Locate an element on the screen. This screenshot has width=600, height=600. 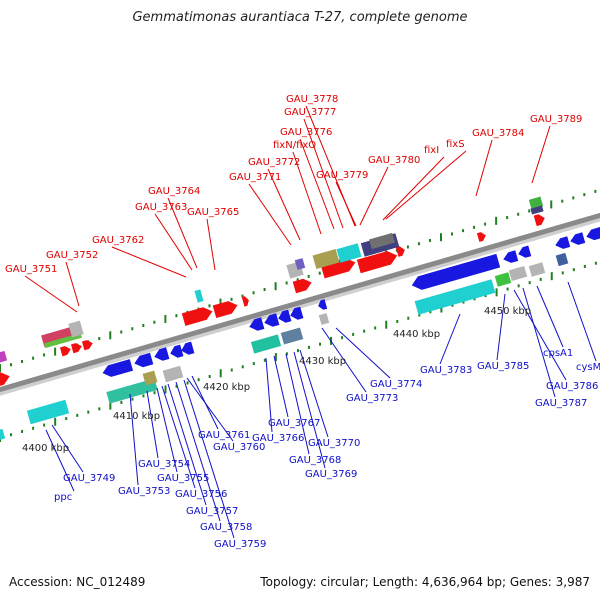
forward-gene-label: fixI is located at coordinates (431, 150).